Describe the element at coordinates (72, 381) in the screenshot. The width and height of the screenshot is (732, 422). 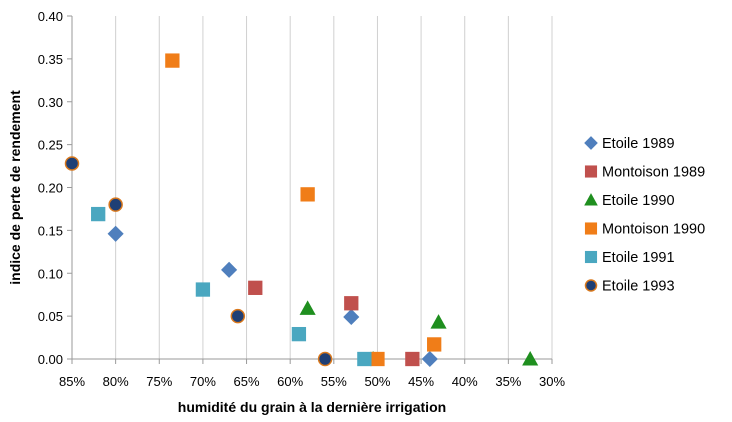
I see `x-tick-label-0: 85%` at that location.